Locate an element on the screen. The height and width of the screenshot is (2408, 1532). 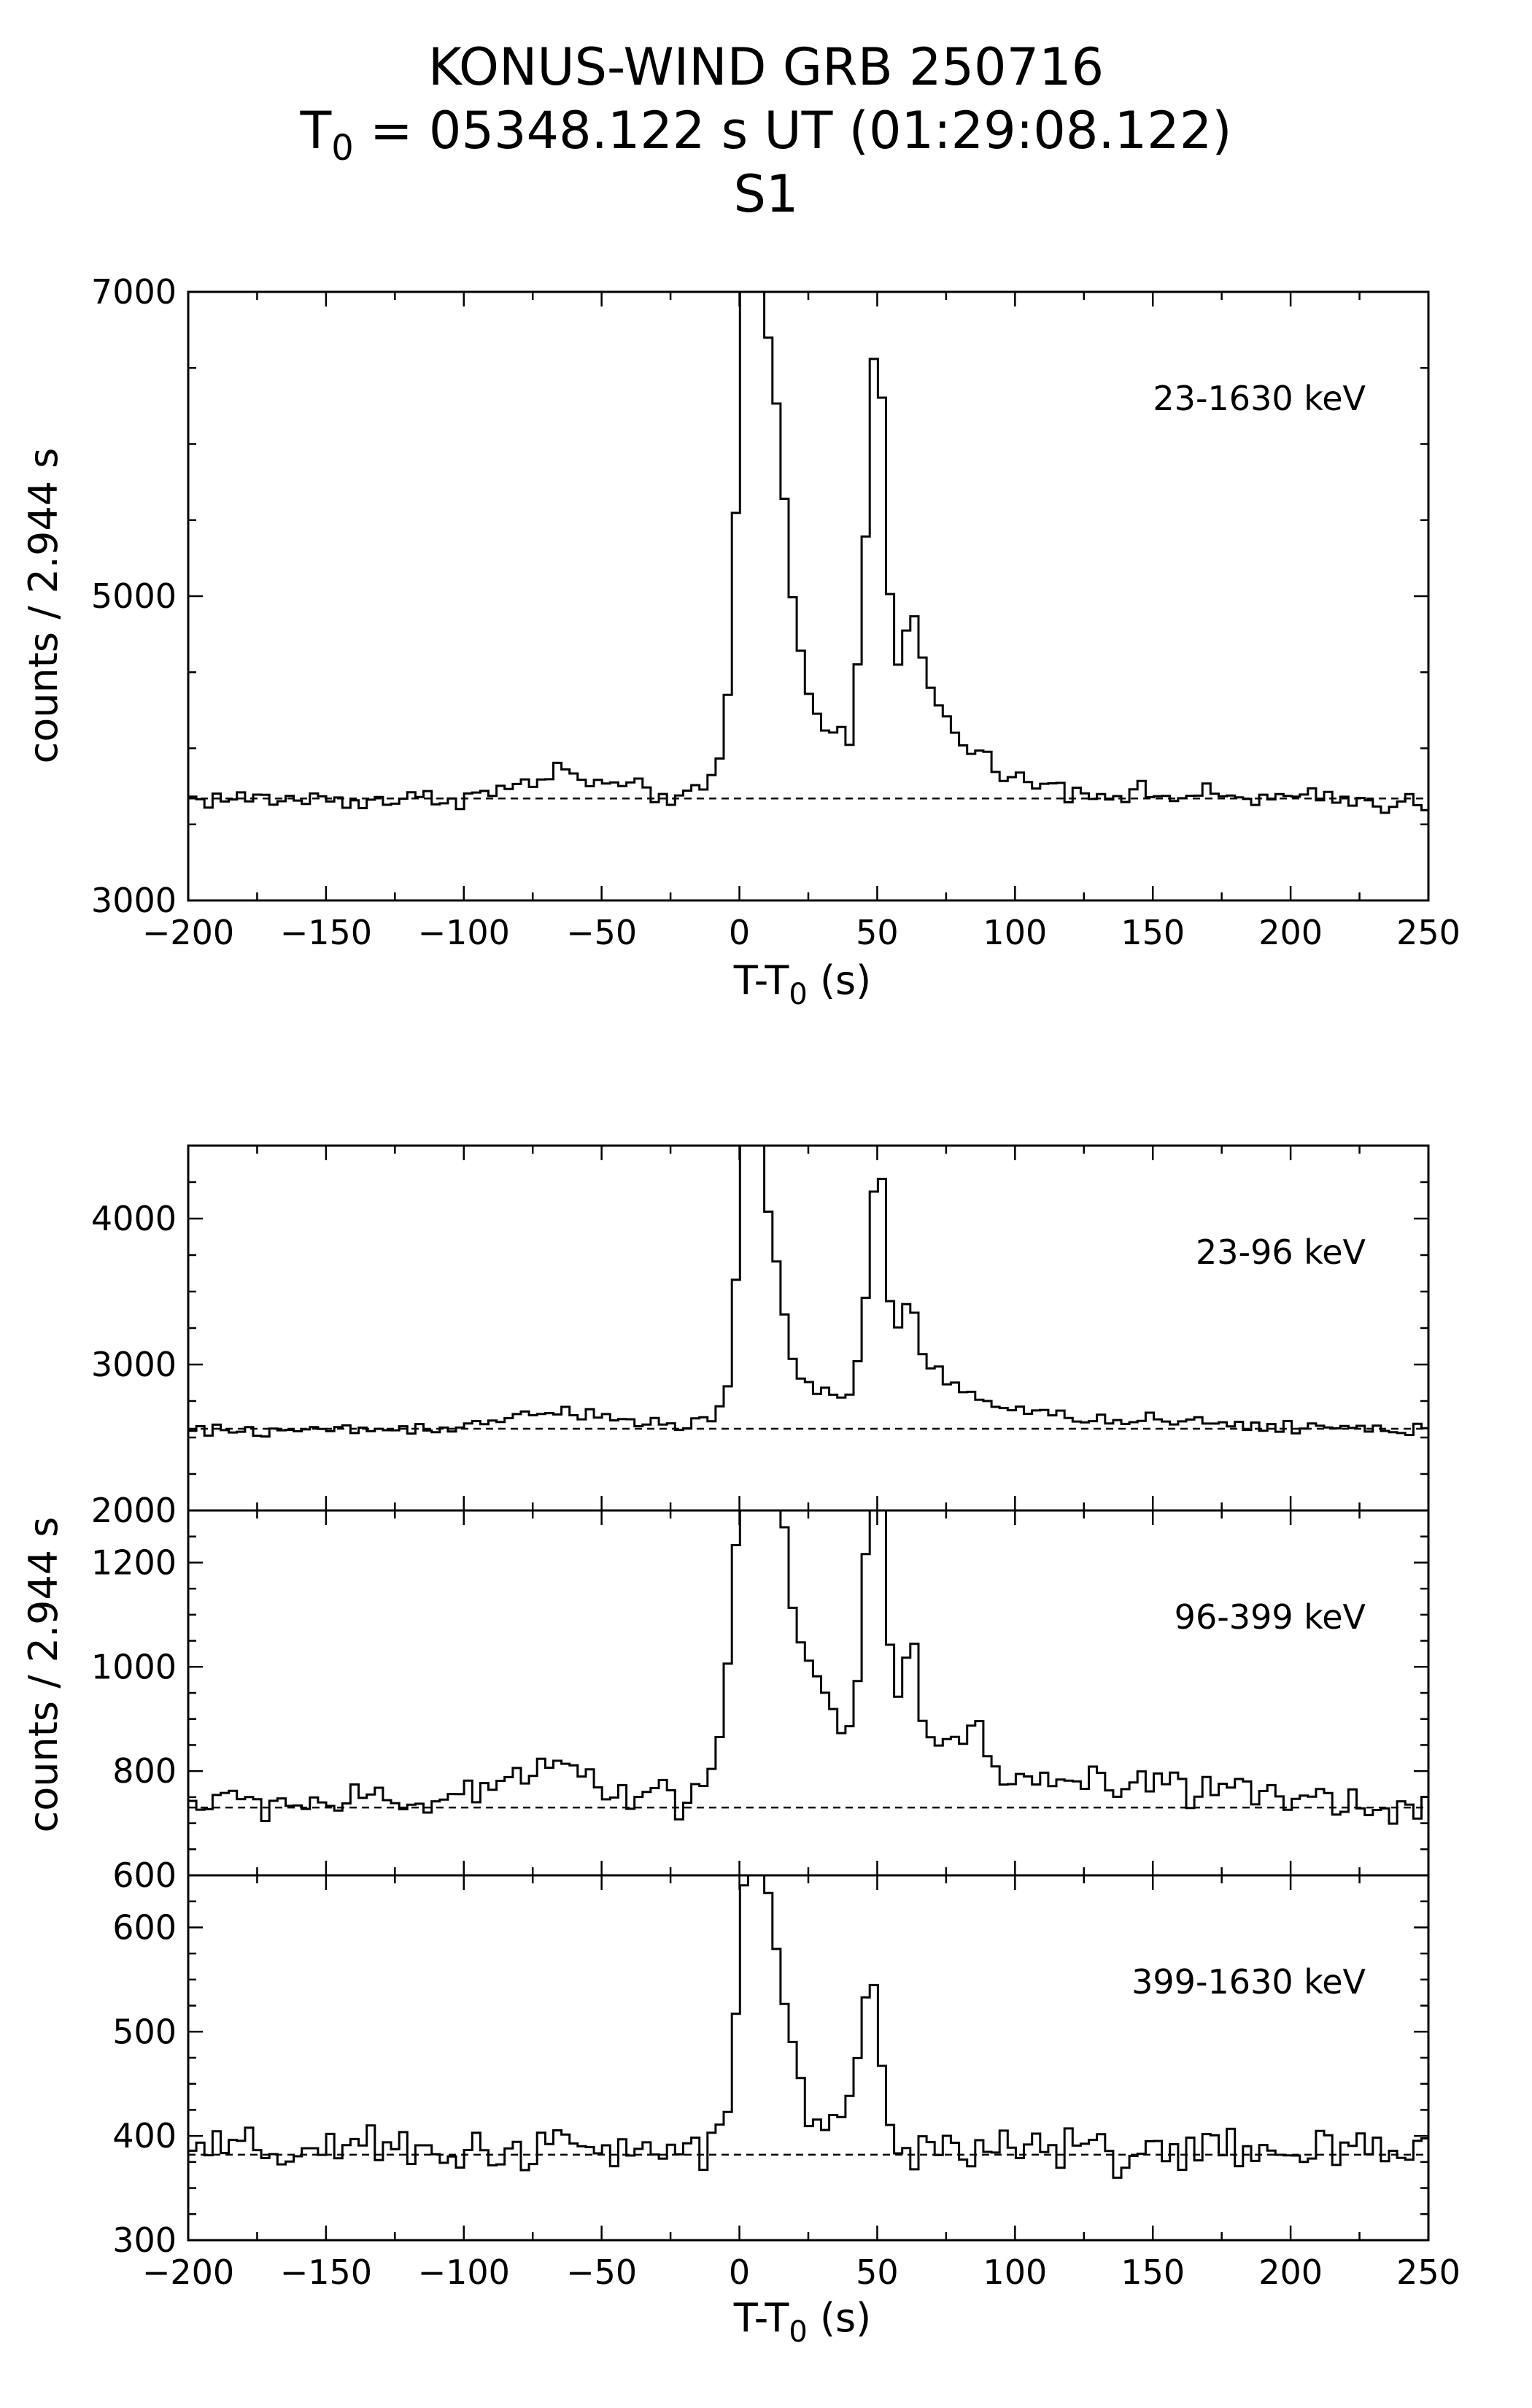
chart-title-line1: KONUS-WIND GRB 250716 is located at coordinates (766, 67).